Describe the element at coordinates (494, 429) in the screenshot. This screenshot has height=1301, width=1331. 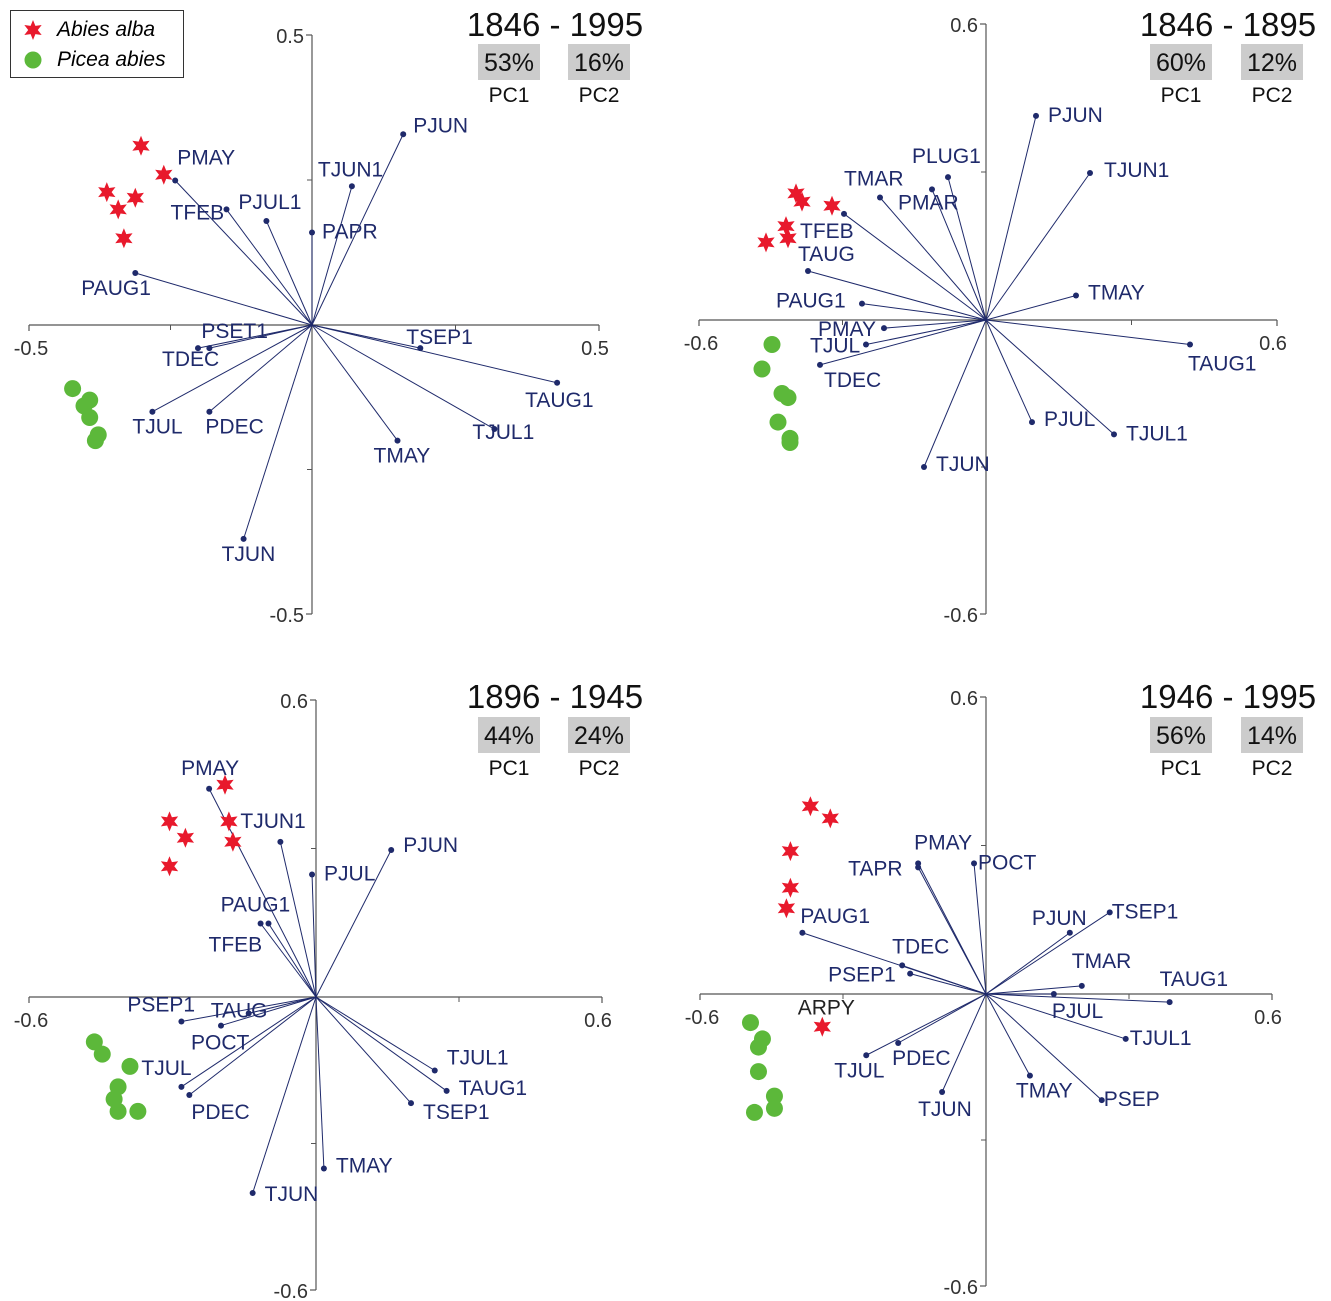
I see `vector-tip-tjul1` at that location.